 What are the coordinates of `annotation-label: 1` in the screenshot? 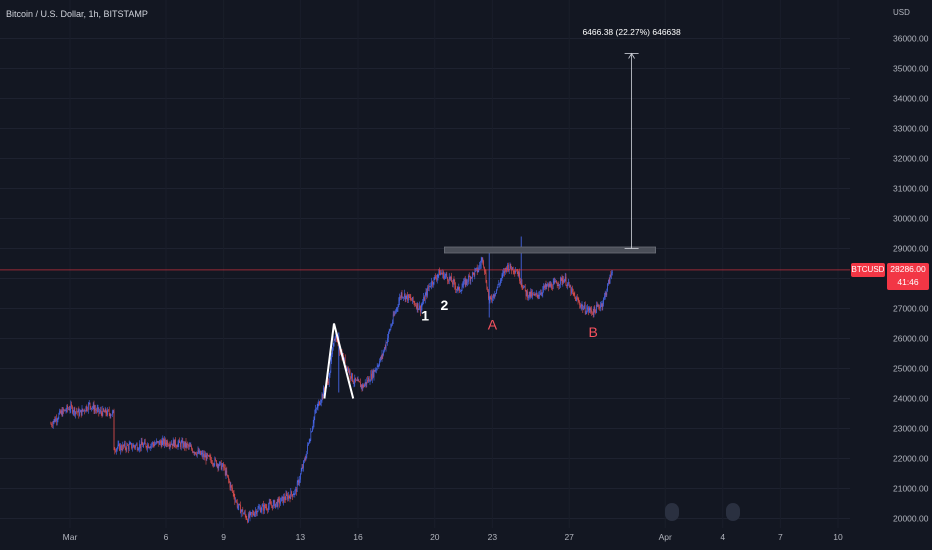 It's located at (425, 316).